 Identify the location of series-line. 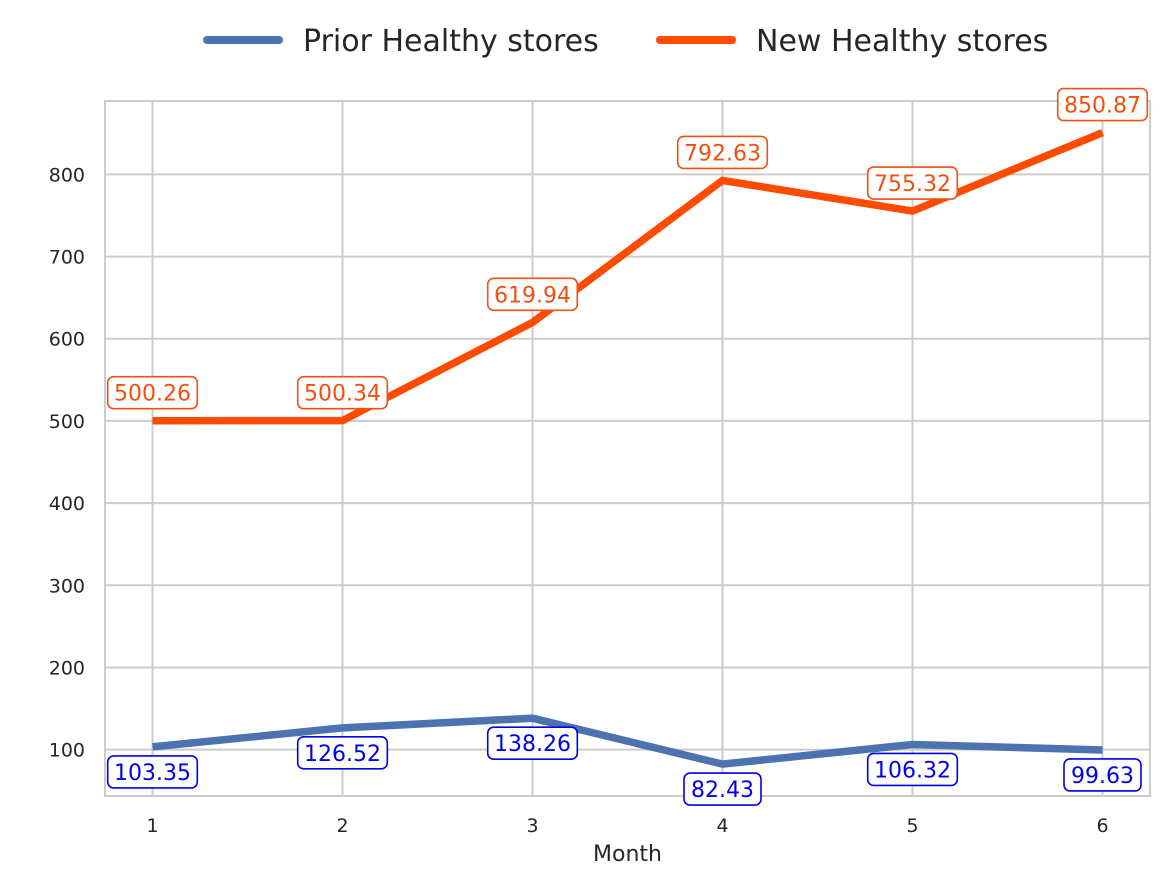
(627, 741).